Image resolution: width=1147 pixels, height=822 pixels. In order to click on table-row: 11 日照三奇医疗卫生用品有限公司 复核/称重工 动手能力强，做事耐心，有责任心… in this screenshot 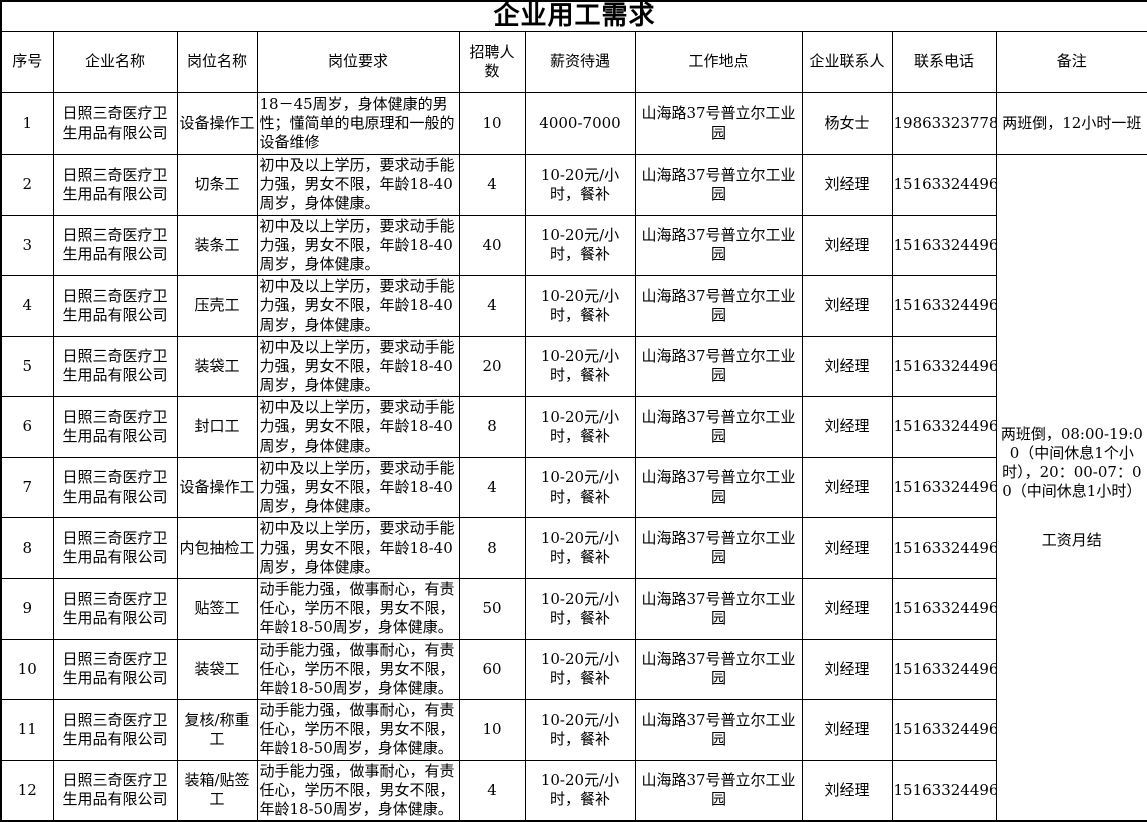, I will do `click(573, 730)`.